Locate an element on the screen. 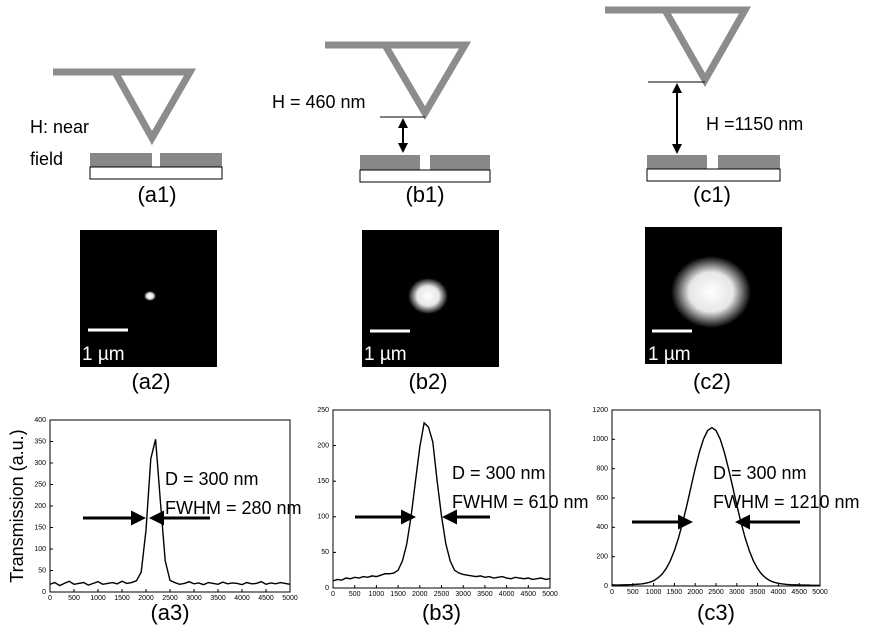 Image resolution: width=887 pixels, height=629 pixels. diagram-a1: H: near field (a1) is located at coordinates (126, 137).